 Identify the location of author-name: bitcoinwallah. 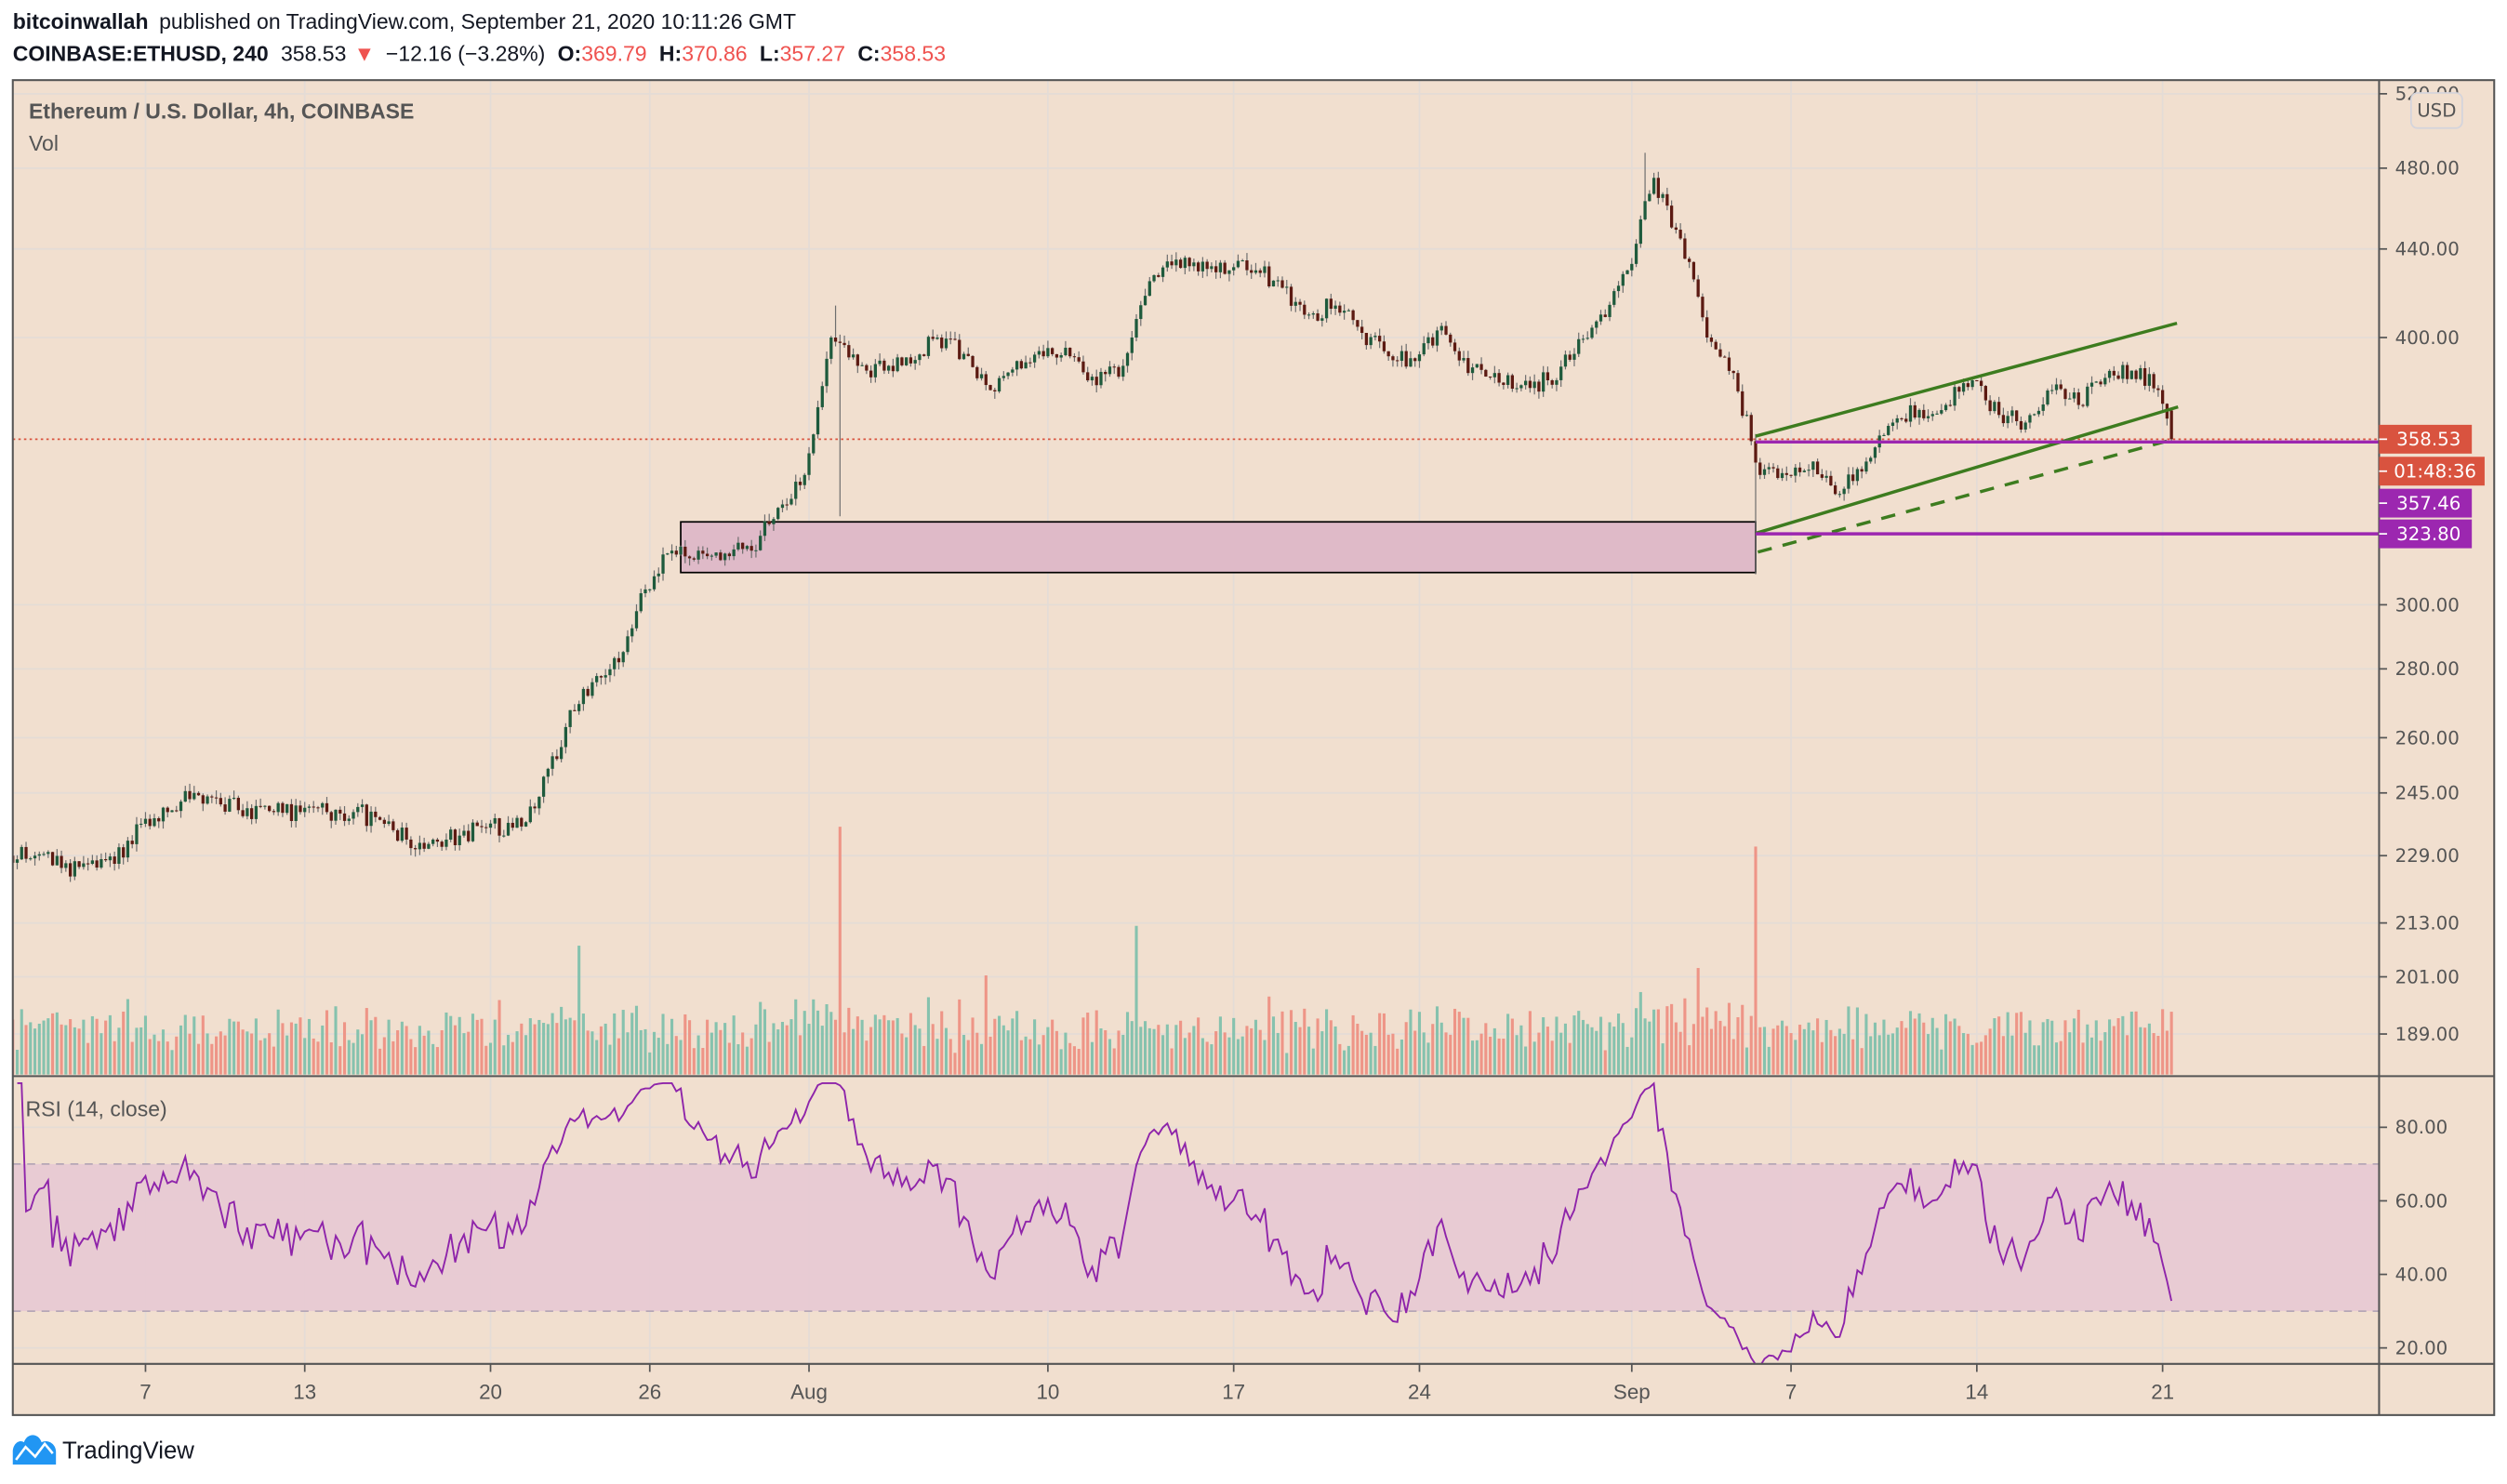
(81, 21).